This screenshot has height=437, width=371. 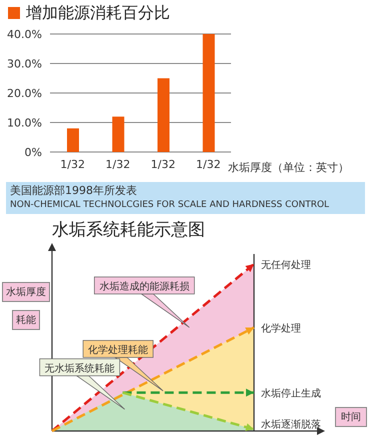 I want to click on y-tick-label: 10.0%, so click(x=24, y=123).